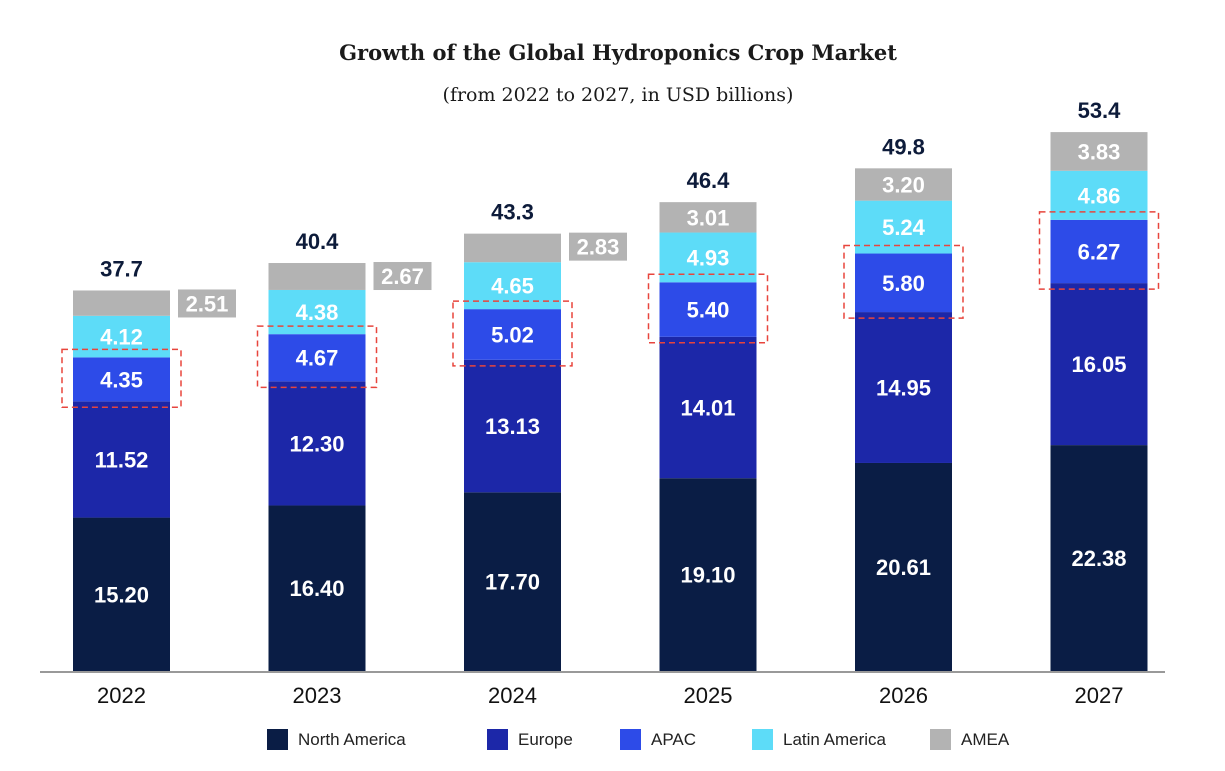 This screenshot has height=771, width=1225. I want to click on legend-swatch-latin-america, so click(762, 739).